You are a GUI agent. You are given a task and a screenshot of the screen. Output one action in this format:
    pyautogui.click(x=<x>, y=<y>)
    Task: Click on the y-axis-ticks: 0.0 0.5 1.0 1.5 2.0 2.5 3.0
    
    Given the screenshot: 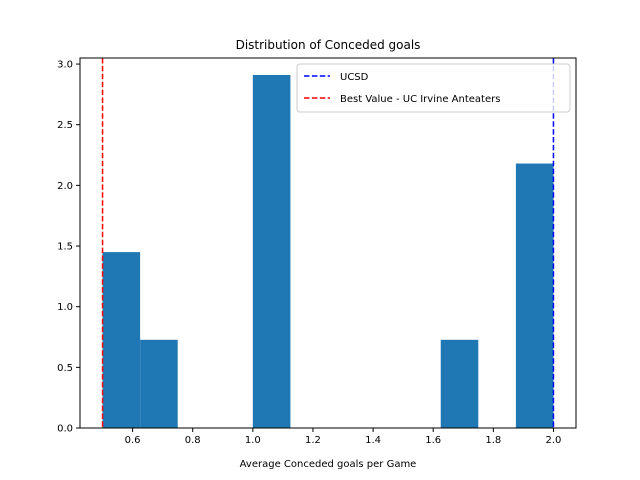 What is the action you would take?
    pyautogui.click(x=68, y=247)
    